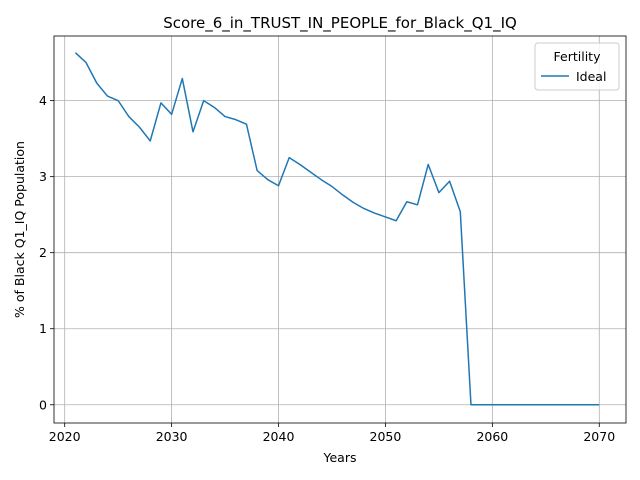 This screenshot has width=640, height=480. I want to click on y-tick-label: 4, so click(43, 100).